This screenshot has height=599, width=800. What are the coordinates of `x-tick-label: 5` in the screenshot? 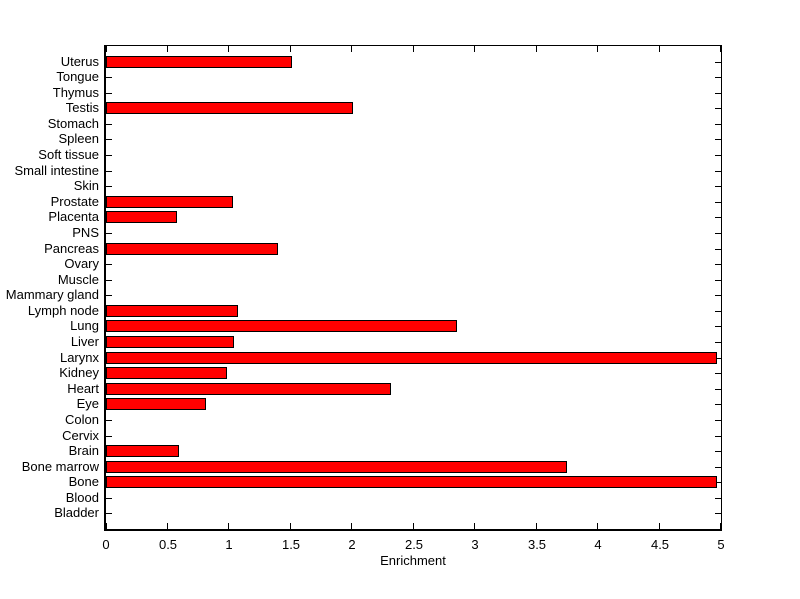 It's located at (721, 544).